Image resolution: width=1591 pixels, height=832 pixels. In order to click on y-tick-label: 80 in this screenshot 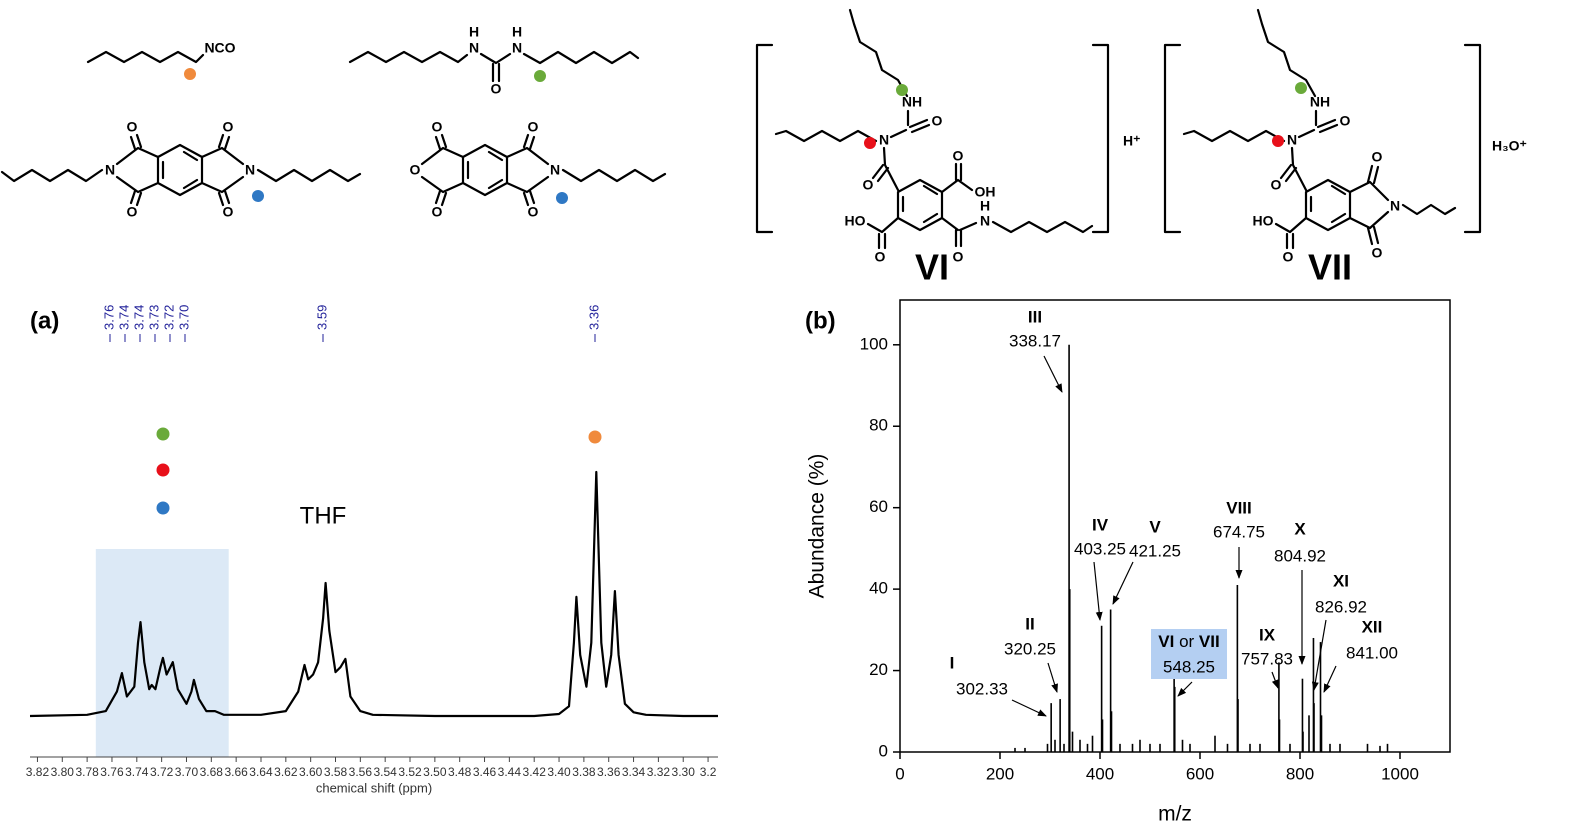, I will do `click(878, 425)`.